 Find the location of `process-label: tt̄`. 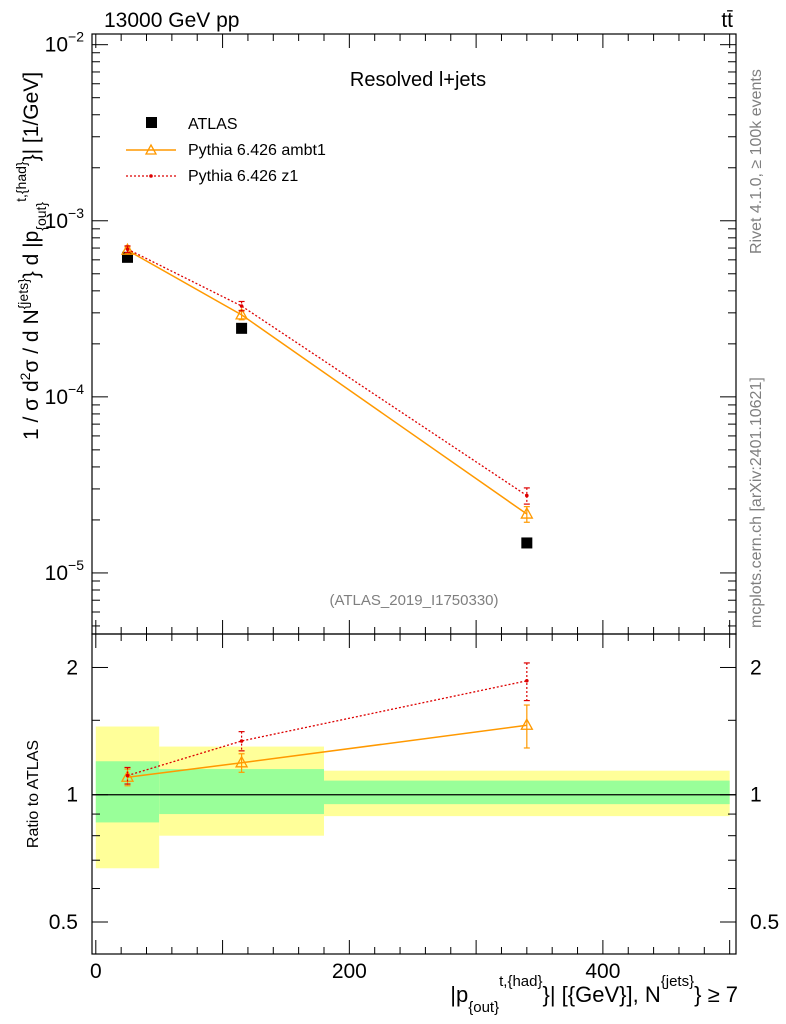

process-label: tt̄ is located at coordinates (727, 20).